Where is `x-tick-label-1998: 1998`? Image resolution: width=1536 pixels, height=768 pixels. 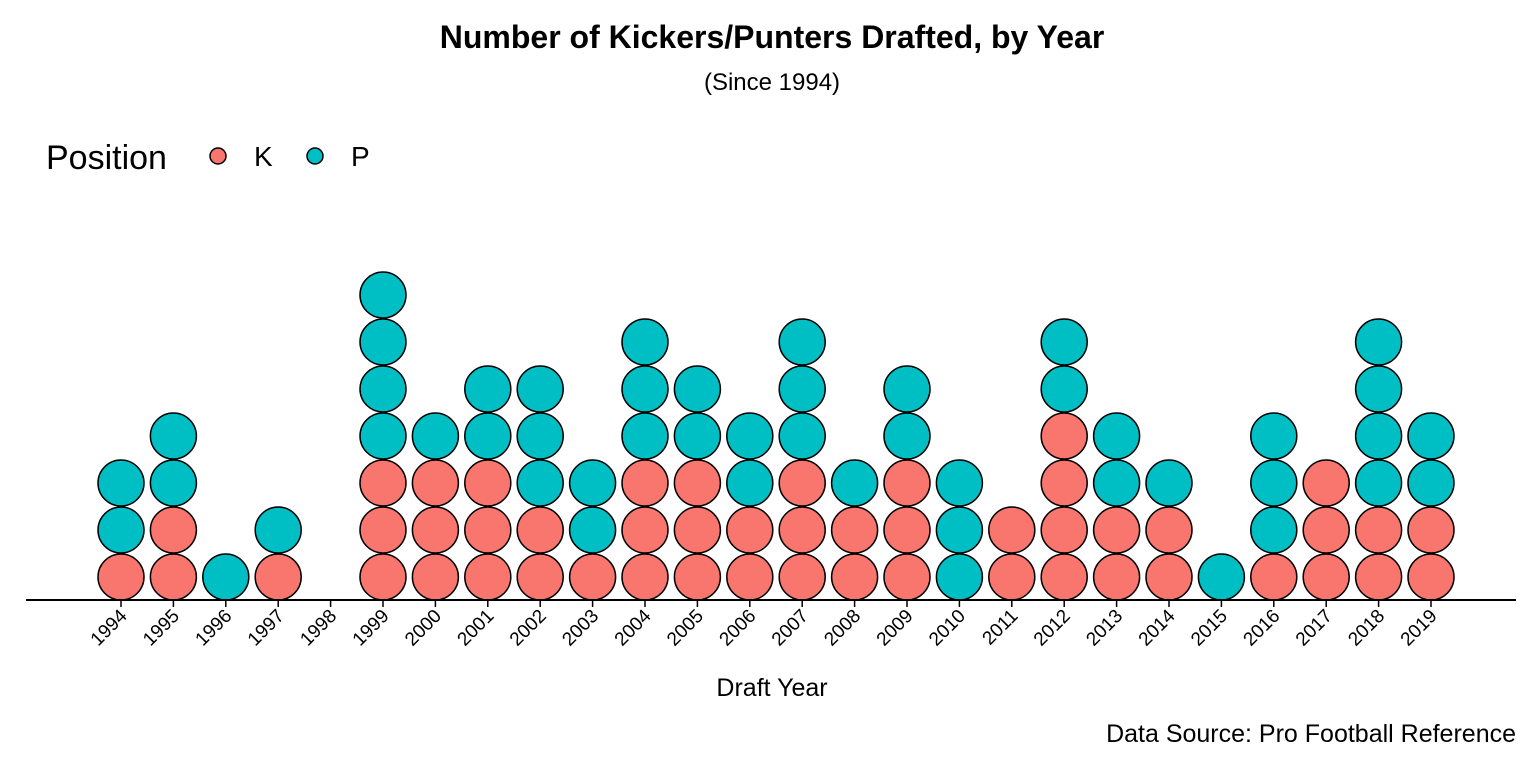 x-tick-label-1998: 1998 is located at coordinates (318, 628).